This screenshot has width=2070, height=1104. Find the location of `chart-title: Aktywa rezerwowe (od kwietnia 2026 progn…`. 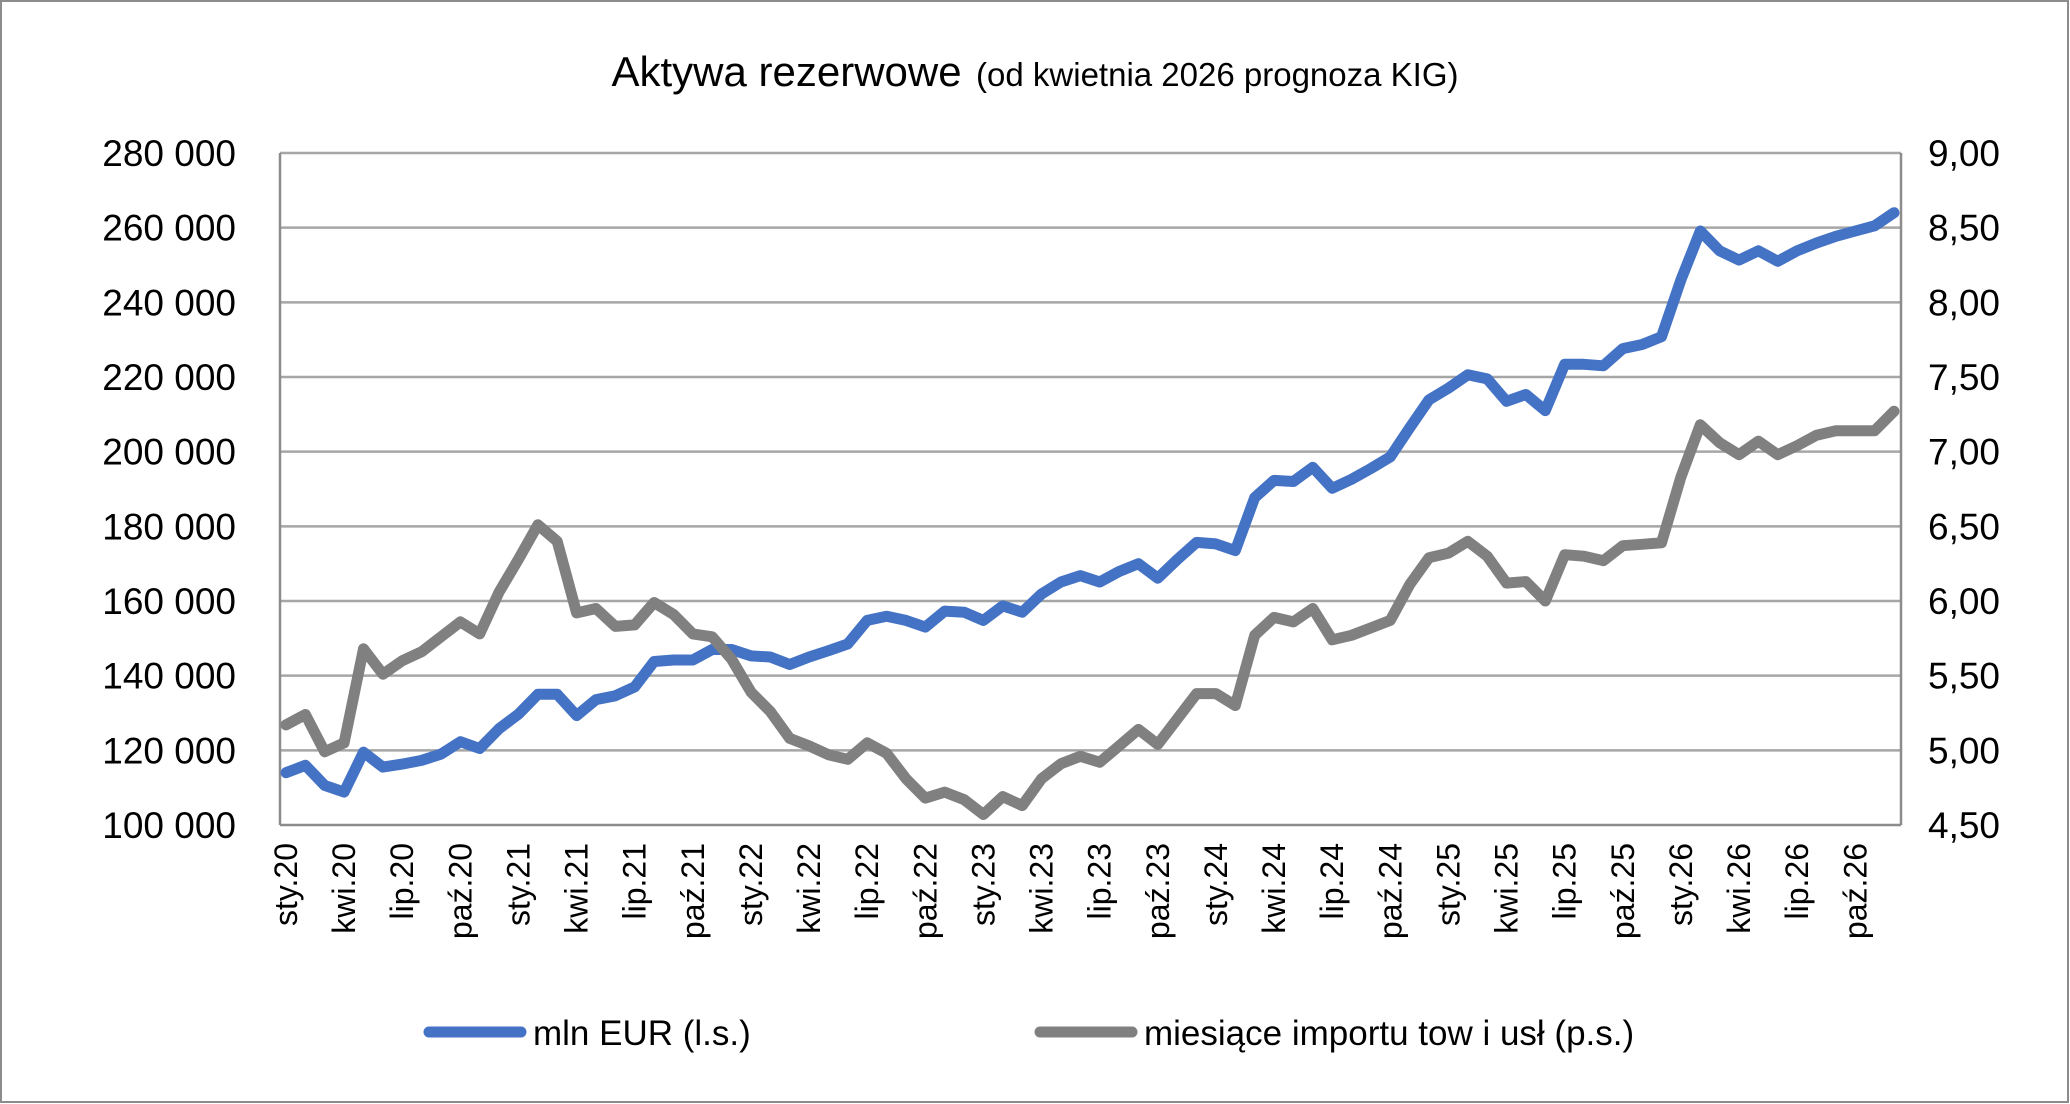

chart-title: Aktywa rezerwowe (od kwietnia 2026 progn… is located at coordinates (1034, 71).